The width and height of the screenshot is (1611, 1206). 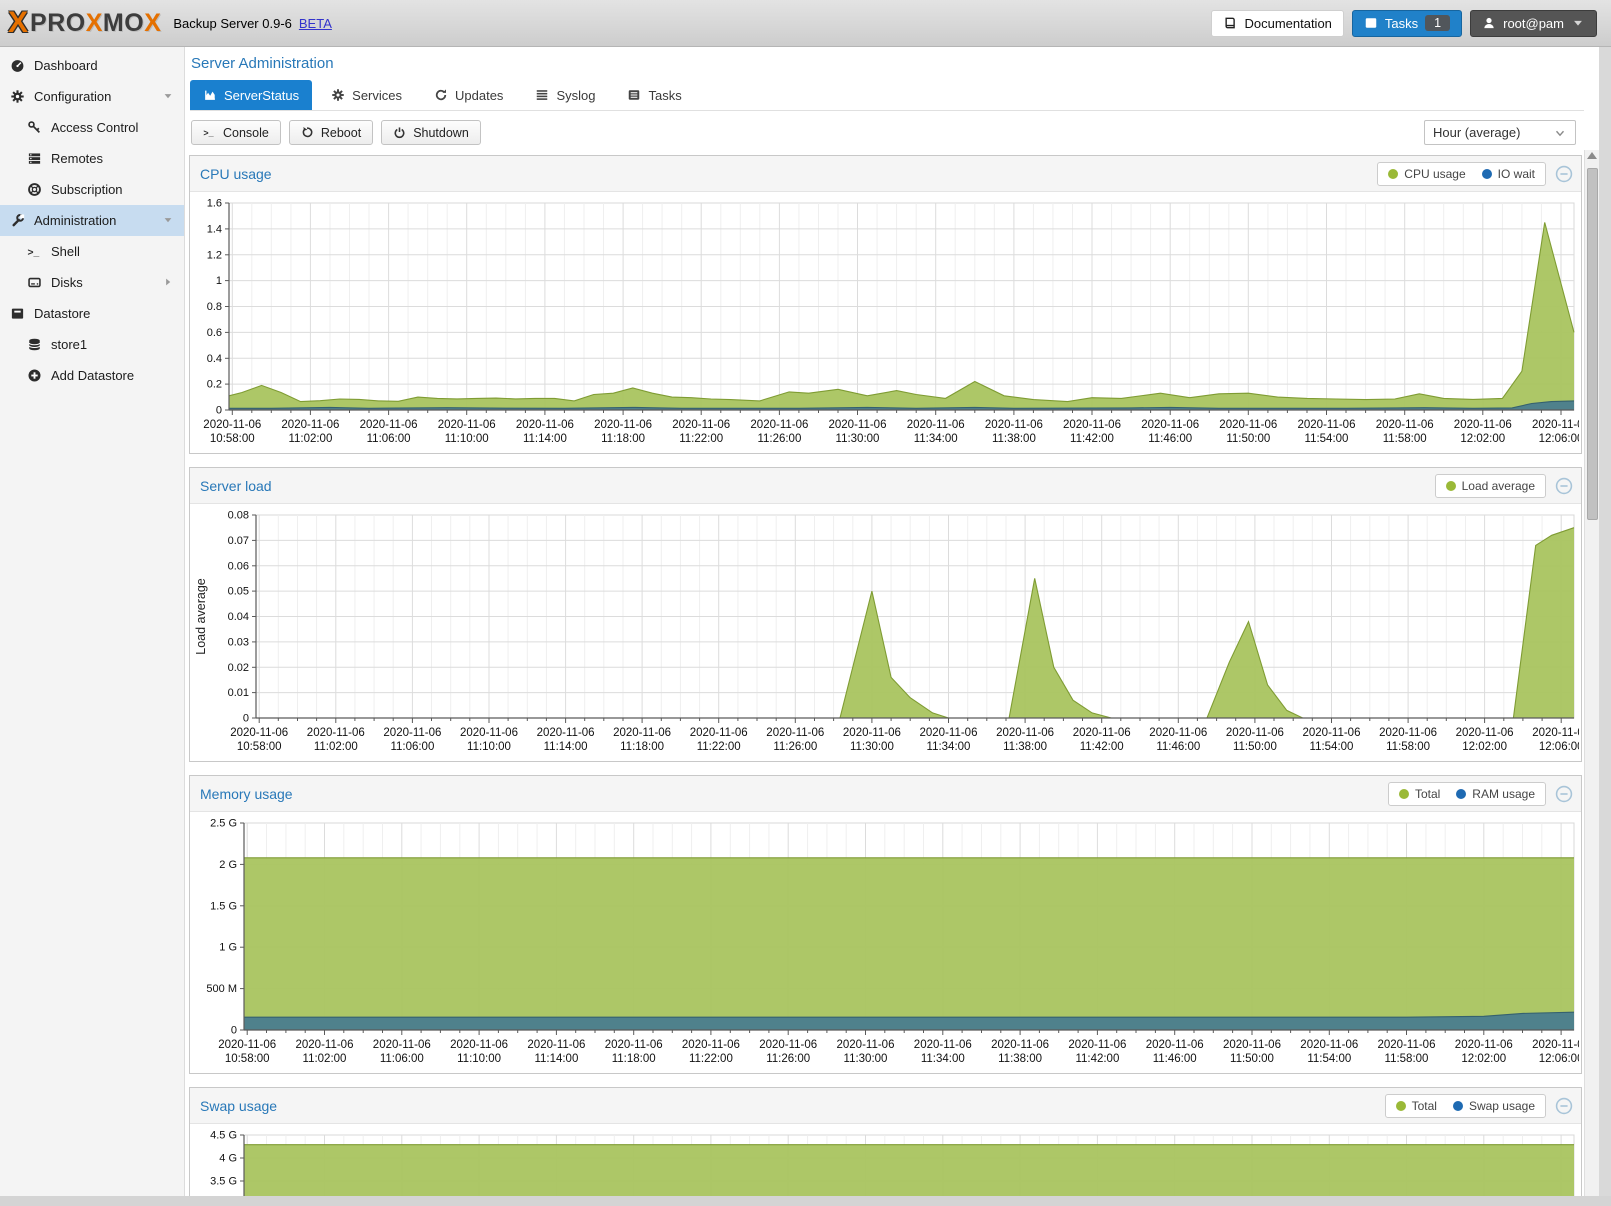 I want to click on sidebar-item-administration: Administration, so click(x=92, y=220).